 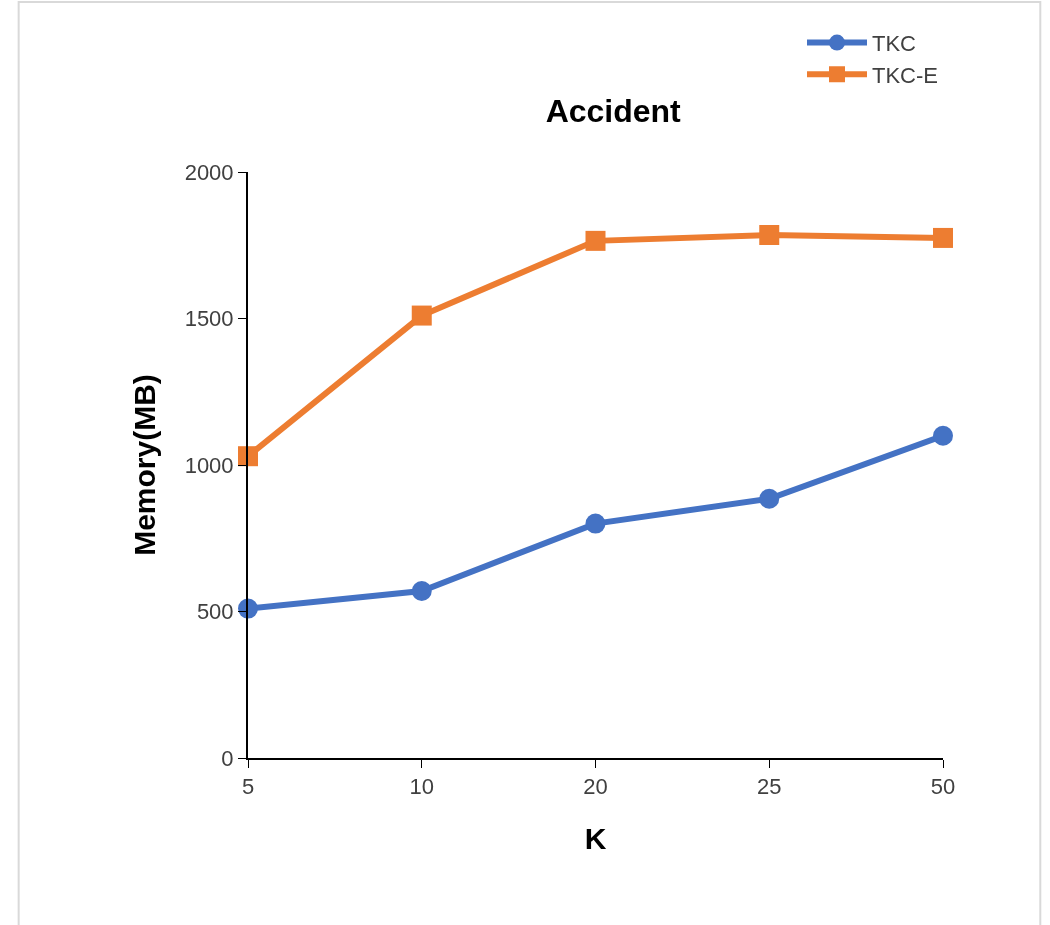 What do you see at coordinates (145, 465) in the screenshot?
I see `y-axis-title: Memory(MB)` at bounding box center [145, 465].